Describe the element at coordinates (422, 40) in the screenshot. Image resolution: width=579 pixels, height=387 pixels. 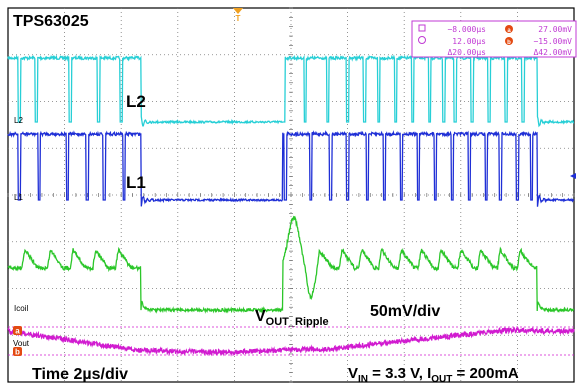
I see `cursor-2-circle-icon` at that location.